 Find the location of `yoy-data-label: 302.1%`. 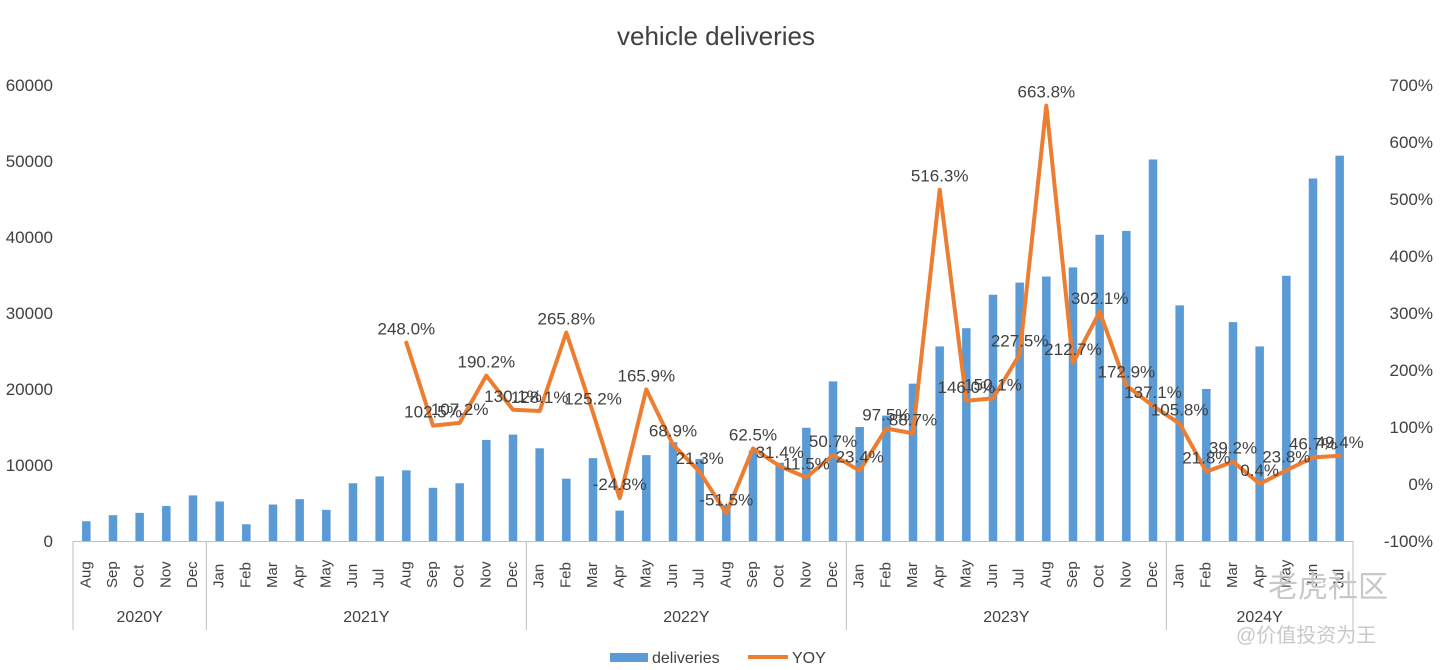

yoy-data-label: 302.1% is located at coordinates (1100, 298).